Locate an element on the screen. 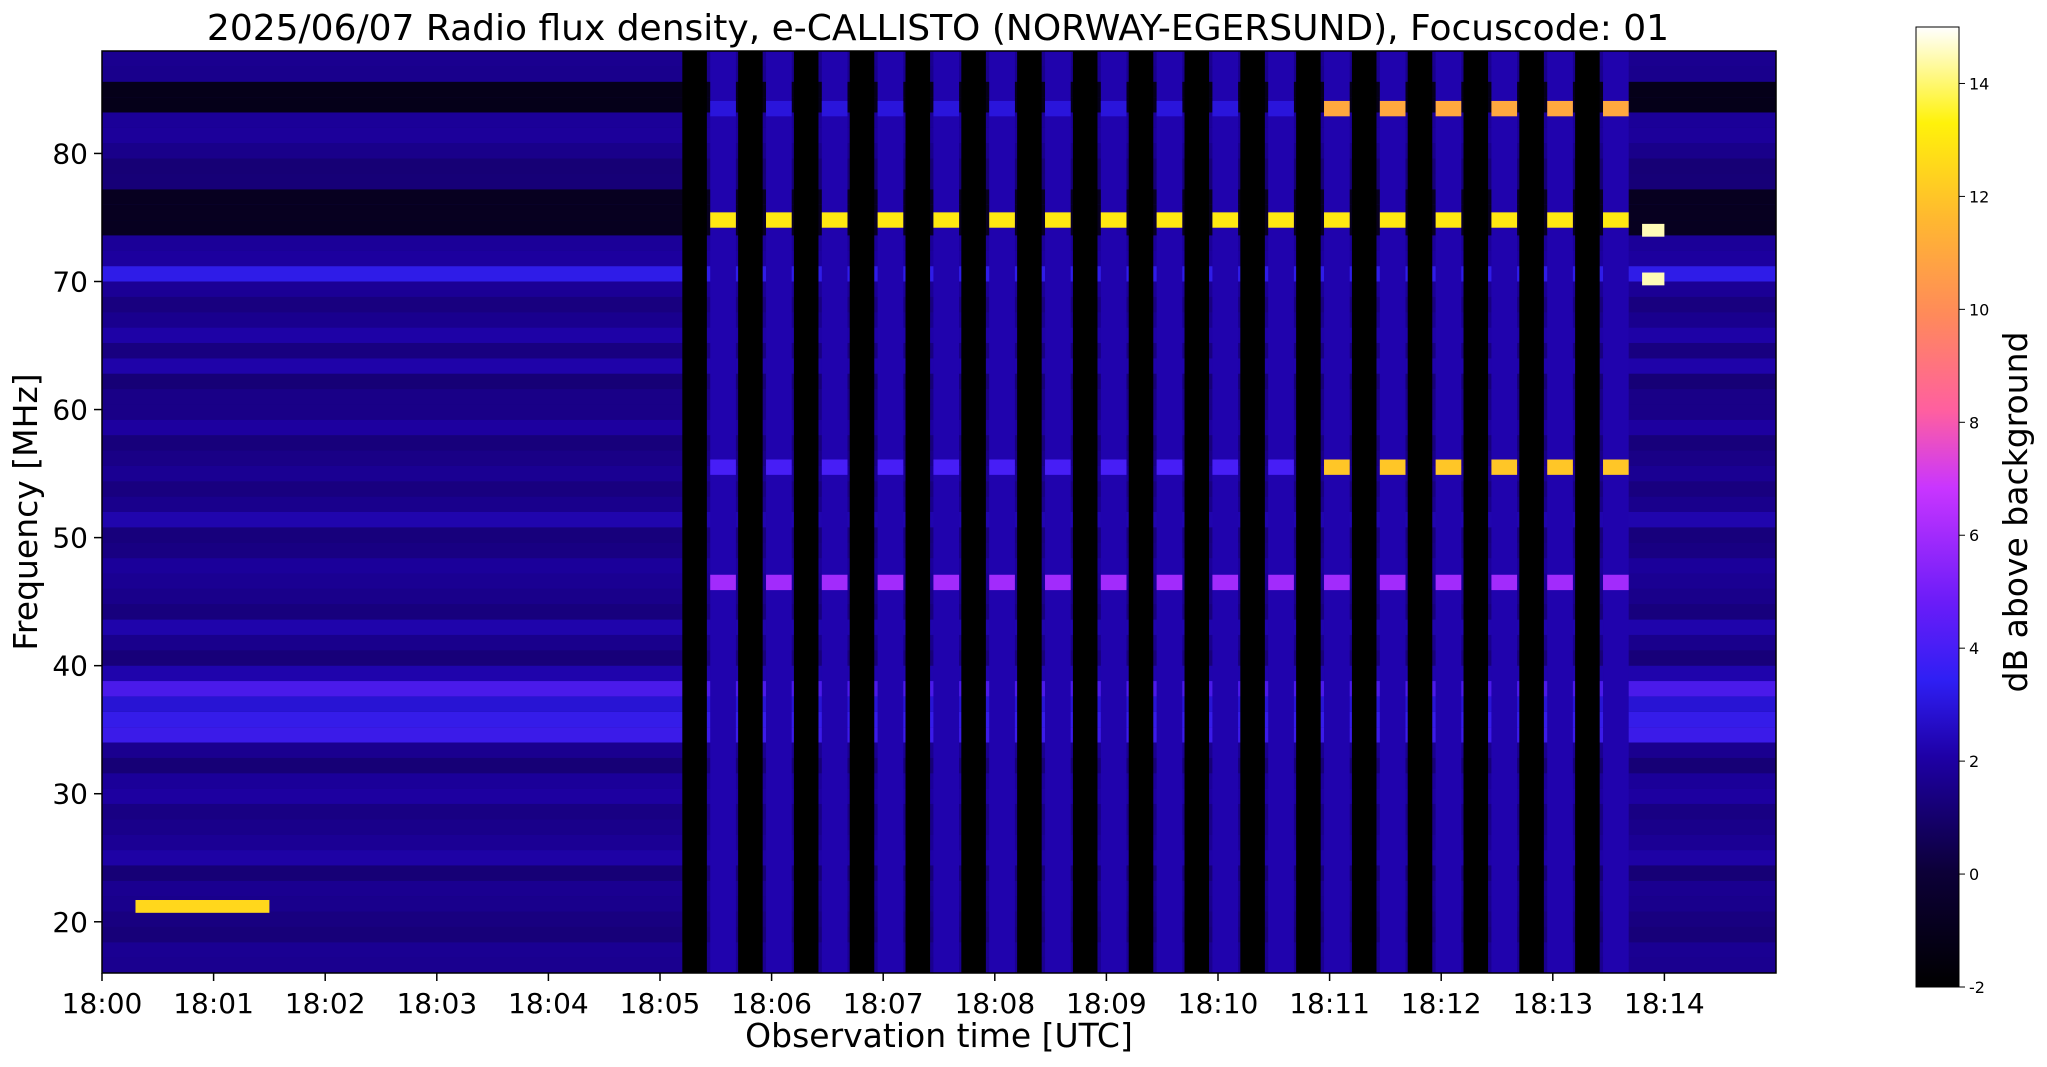  x-tick-label: 18:04 is located at coordinates (548, 1003).